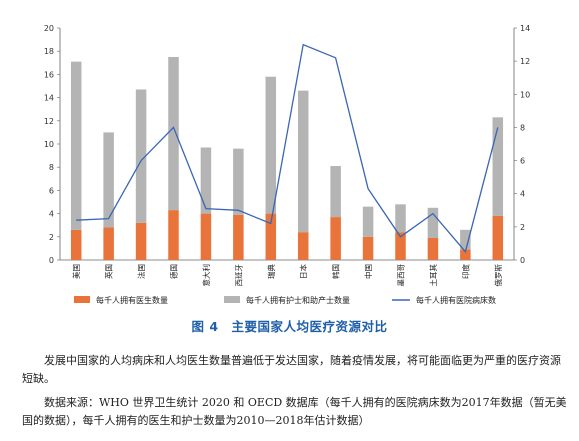 This screenshot has width=579, height=441. I want to click on left-tick-label: 2, so click(51, 237).